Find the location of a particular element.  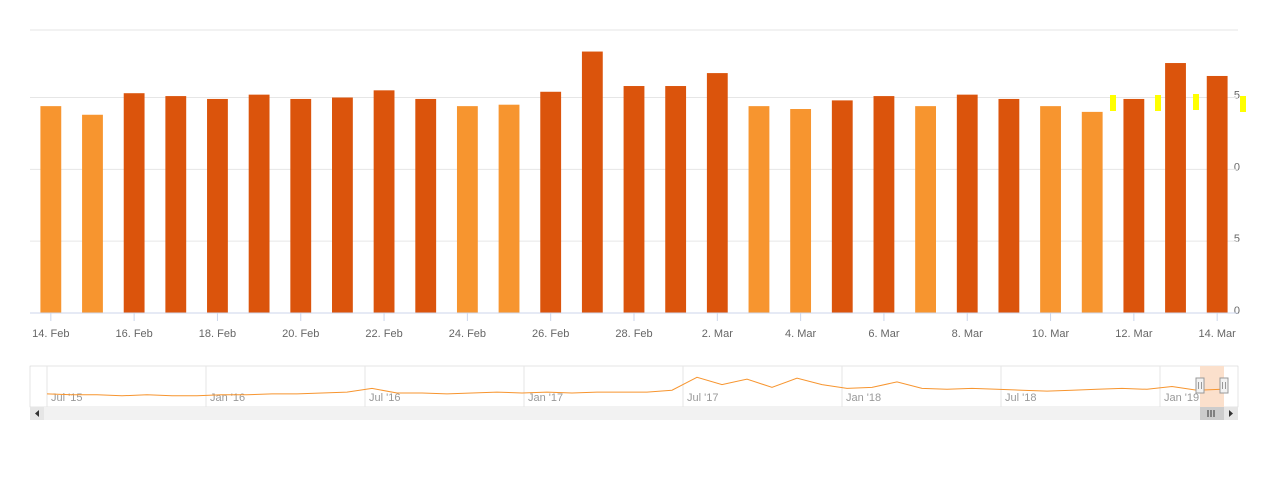

x-tick-label: 14. Mar is located at coordinates (1218, 334).